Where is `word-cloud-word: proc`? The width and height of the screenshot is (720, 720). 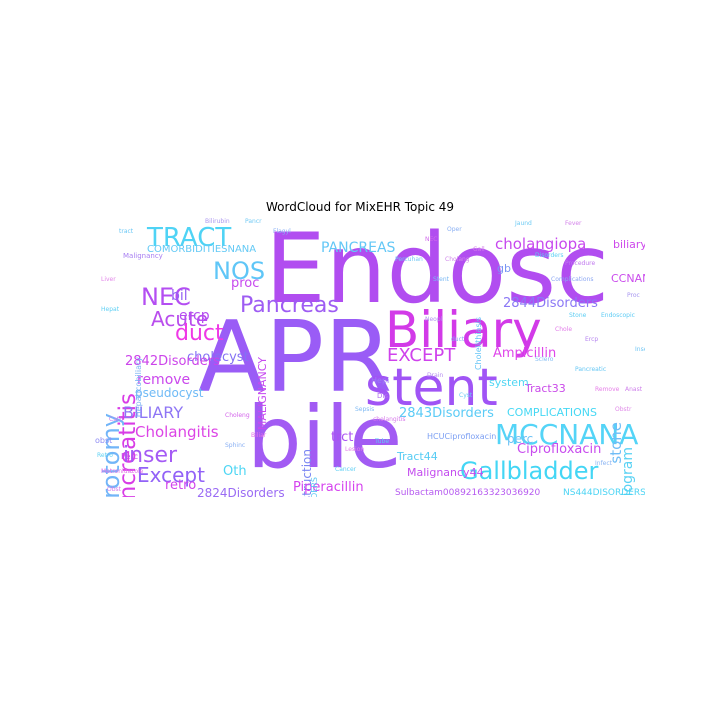 word-cloud-word: proc is located at coordinates (245, 283).